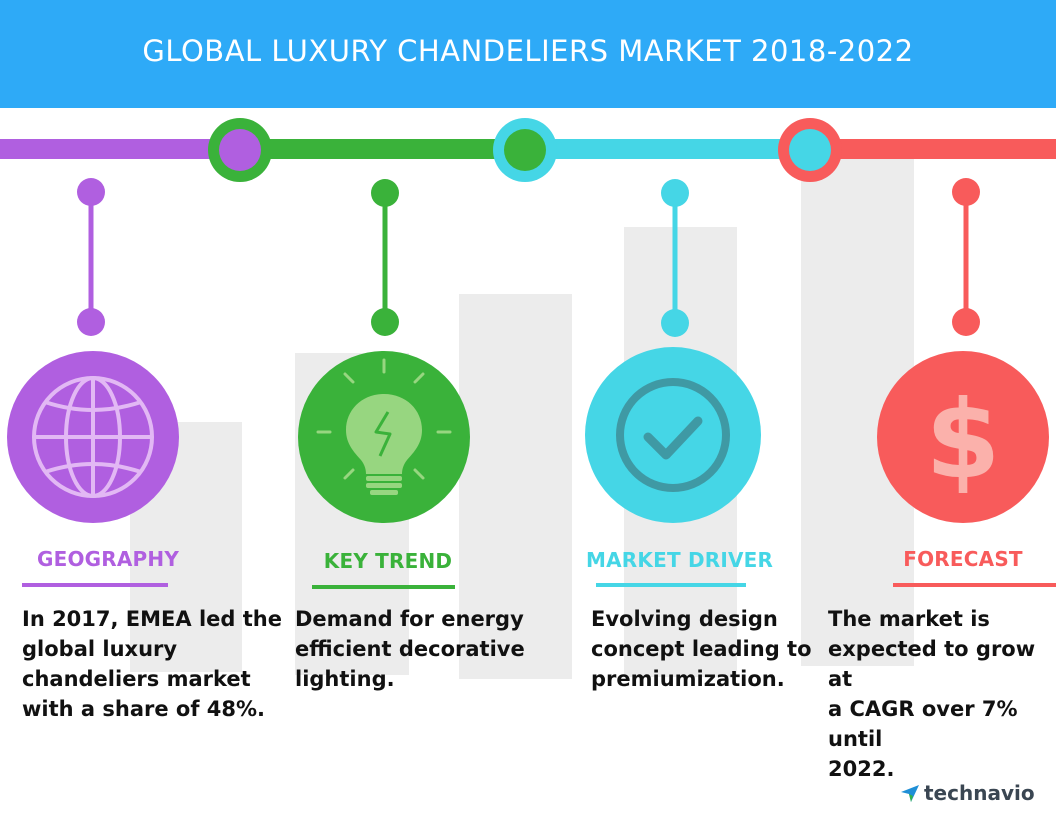 The height and width of the screenshot is (816, 1056). What do you see at coordinates (933, 149) in the screenshot?
I see `timeline-segment-red` at bounding box center [933, 149].